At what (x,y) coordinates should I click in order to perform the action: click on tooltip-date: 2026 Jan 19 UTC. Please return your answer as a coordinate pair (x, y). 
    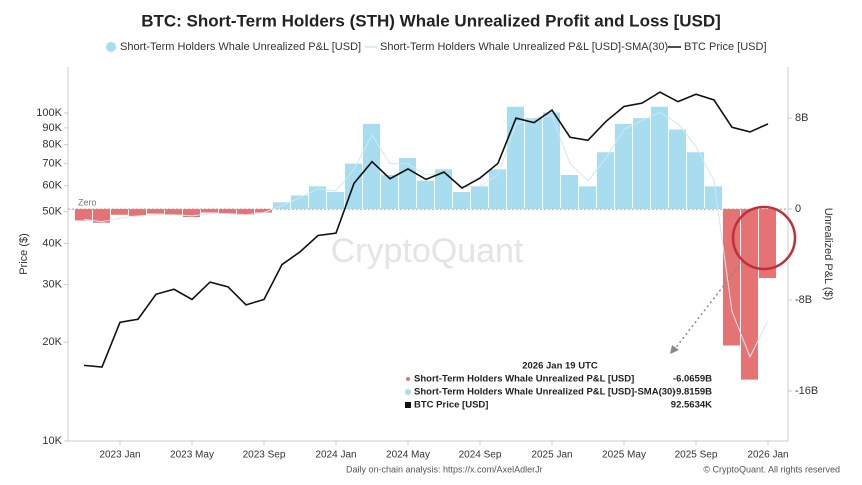
    Looking at the image, I should click on (560, 366).